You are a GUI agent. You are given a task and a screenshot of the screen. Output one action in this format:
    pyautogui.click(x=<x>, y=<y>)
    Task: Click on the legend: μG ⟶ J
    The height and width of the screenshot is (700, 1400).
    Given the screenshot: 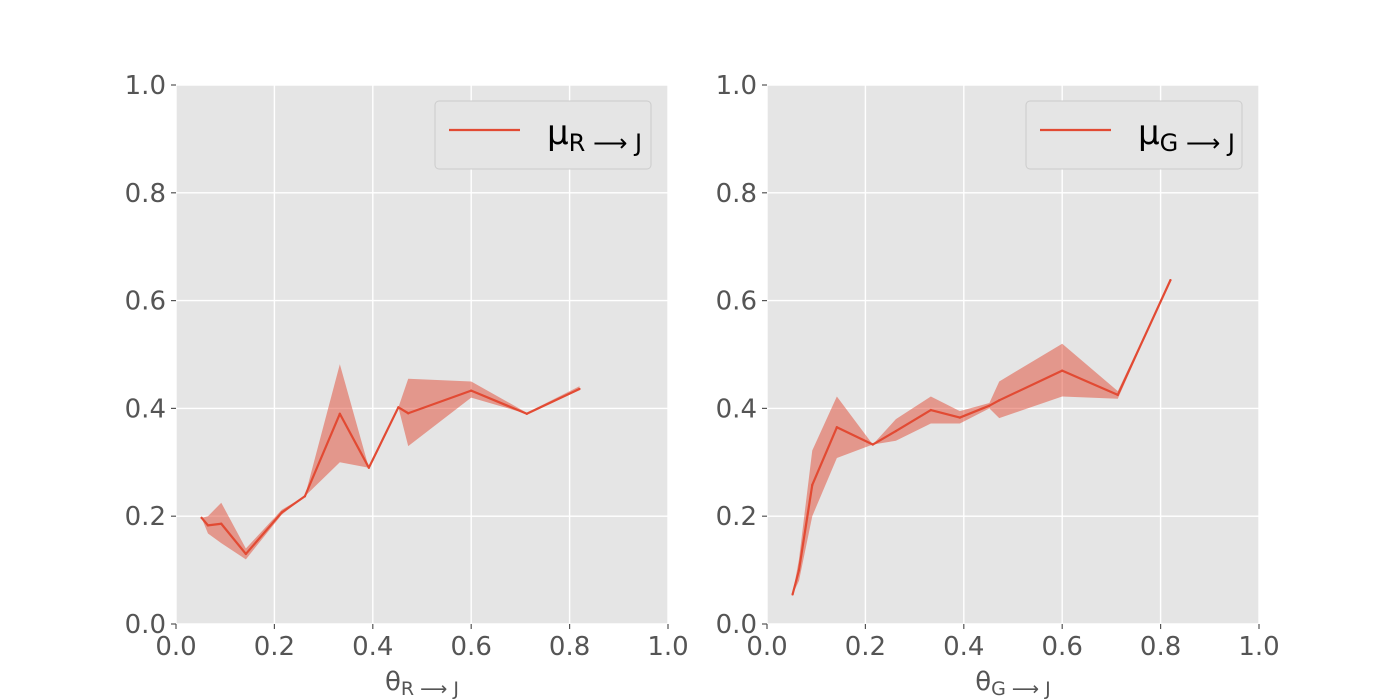 What is the action you would take?
    pyautogui.click(x=1134, y=135)
    